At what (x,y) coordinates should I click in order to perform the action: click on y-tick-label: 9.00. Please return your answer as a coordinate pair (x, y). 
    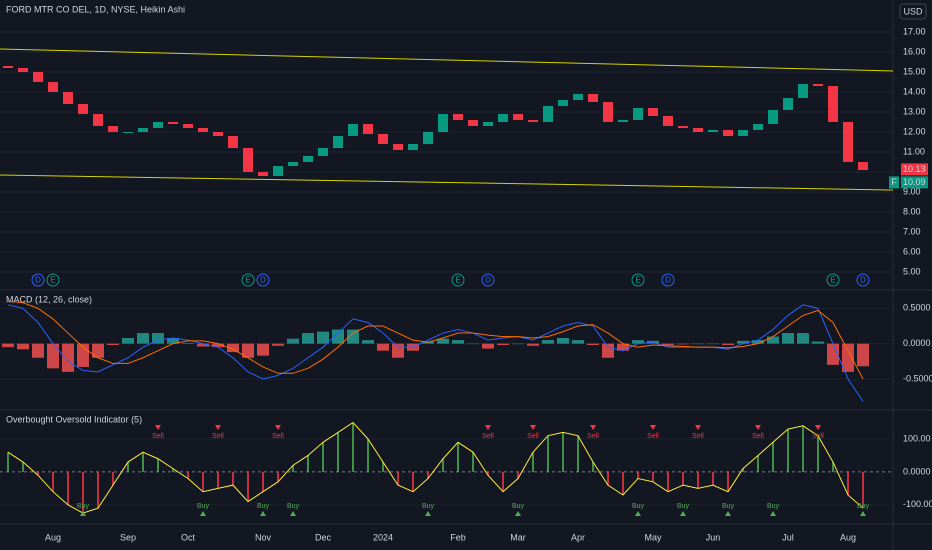
    Looking at the image, I should click on (912, 191).